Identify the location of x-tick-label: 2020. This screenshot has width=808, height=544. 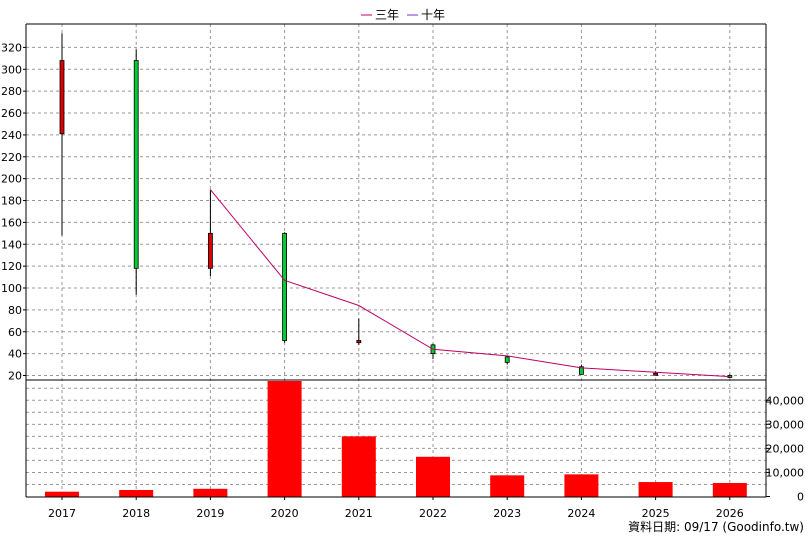
(285, 513).